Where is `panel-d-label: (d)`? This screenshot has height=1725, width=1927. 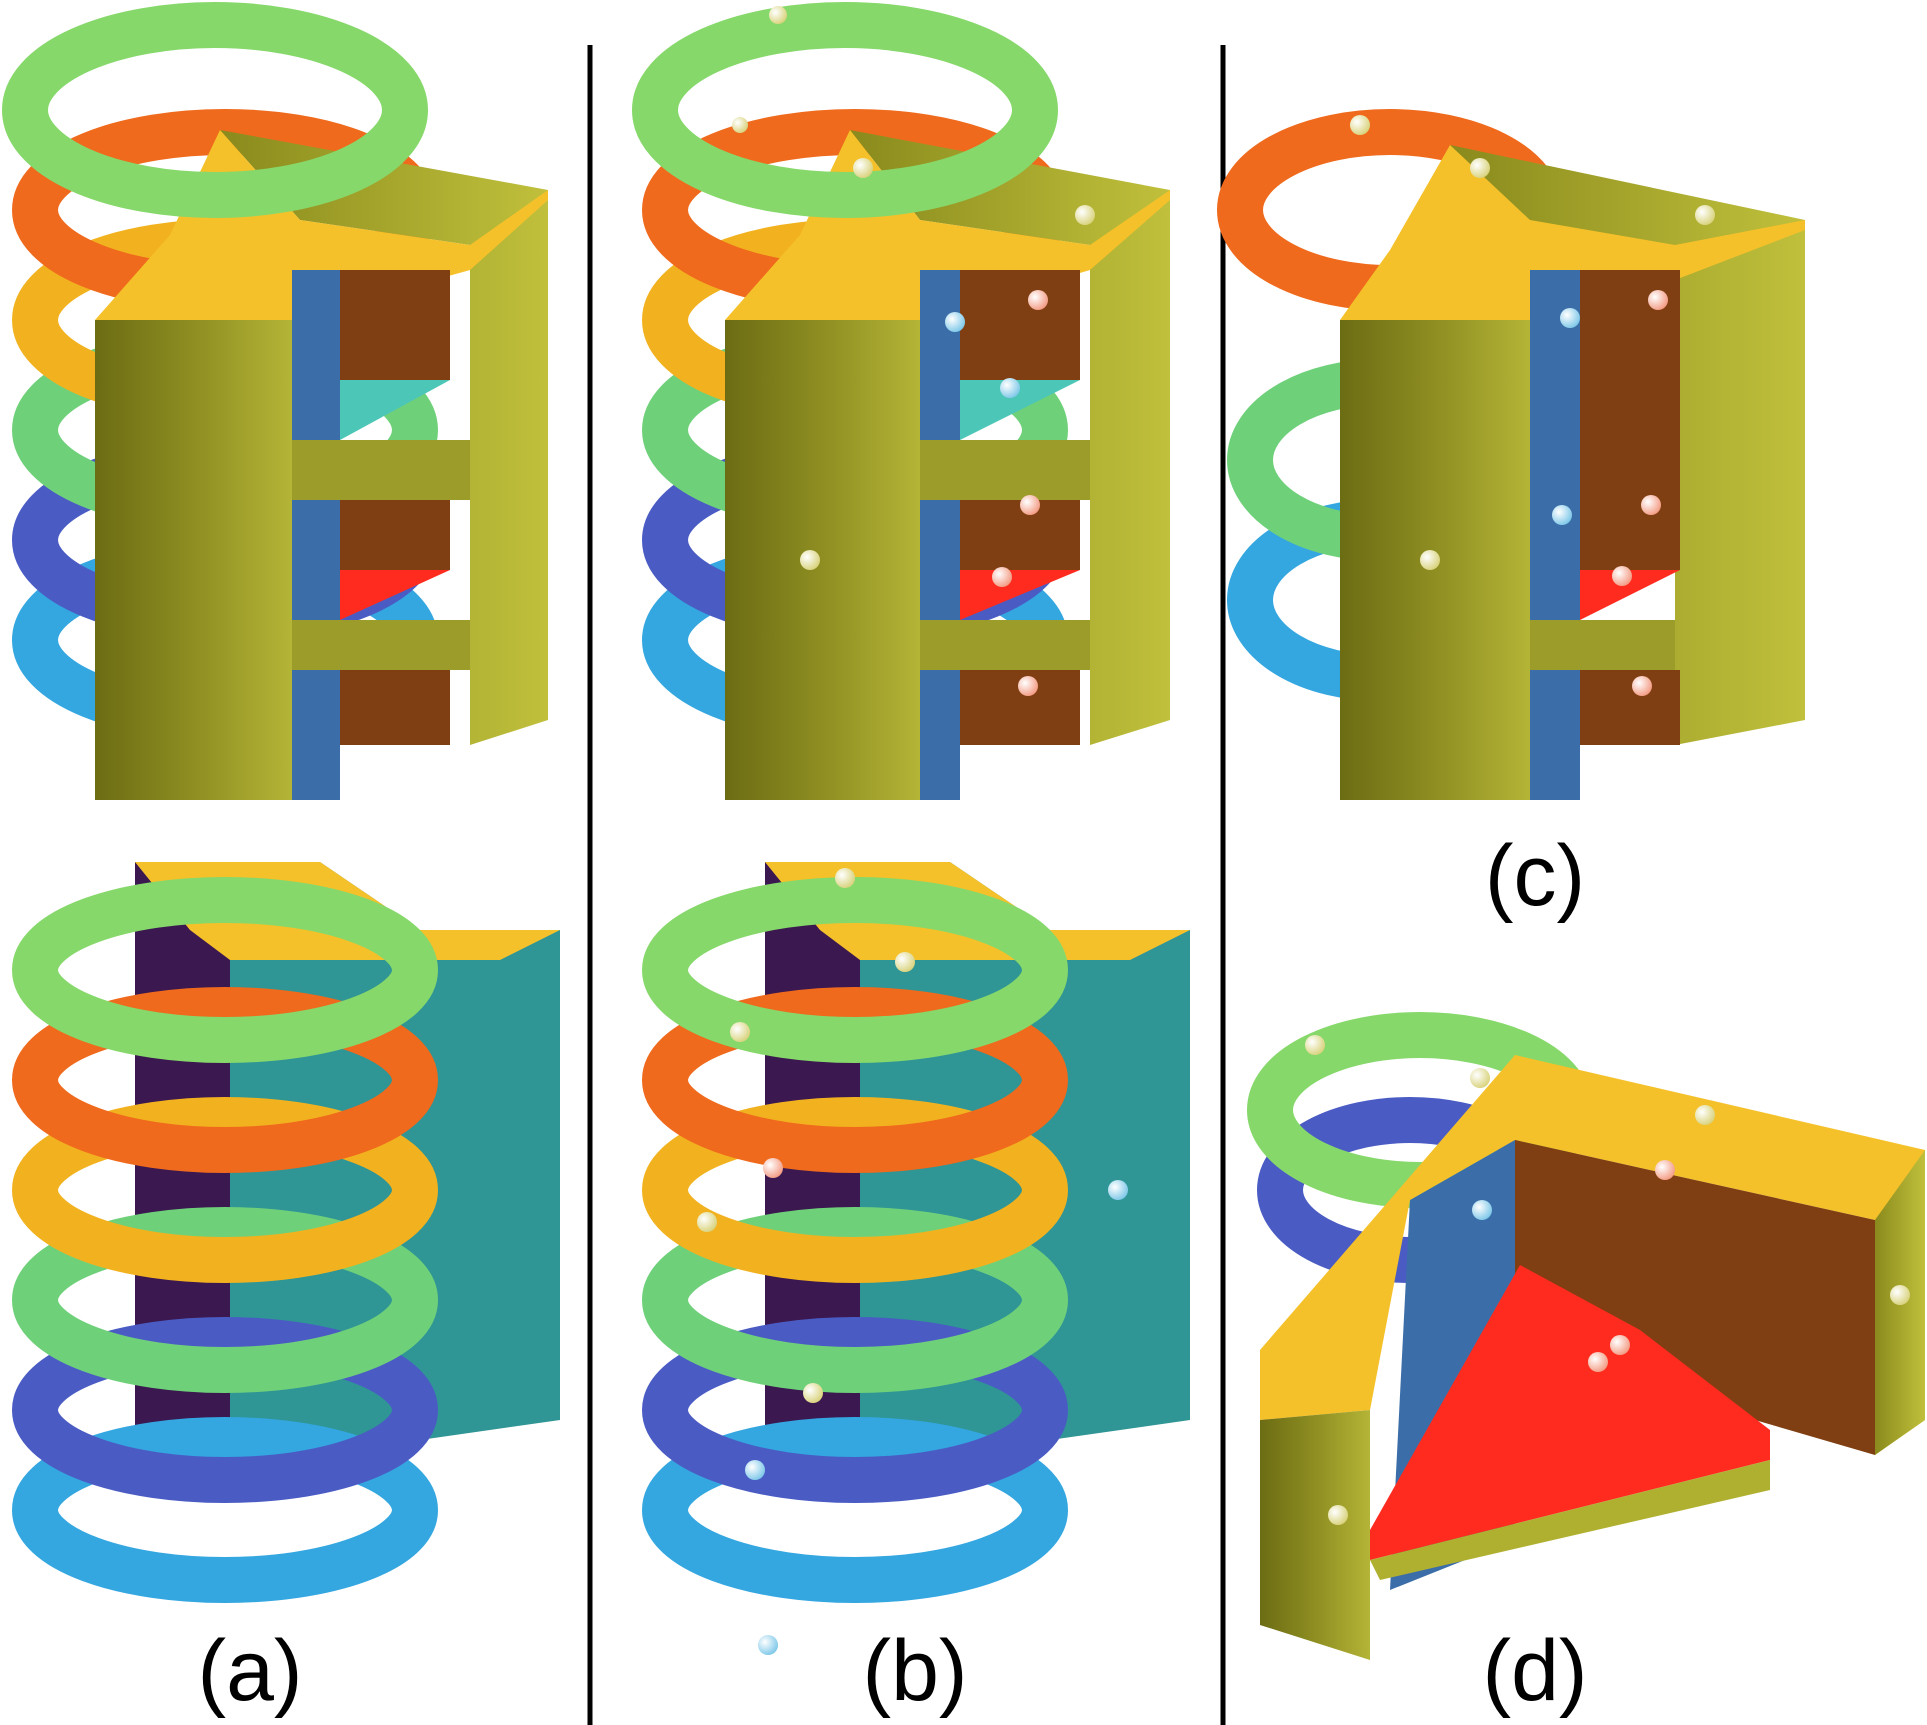 panel-d-label: (d) is located at coordinates (1534, 1671).